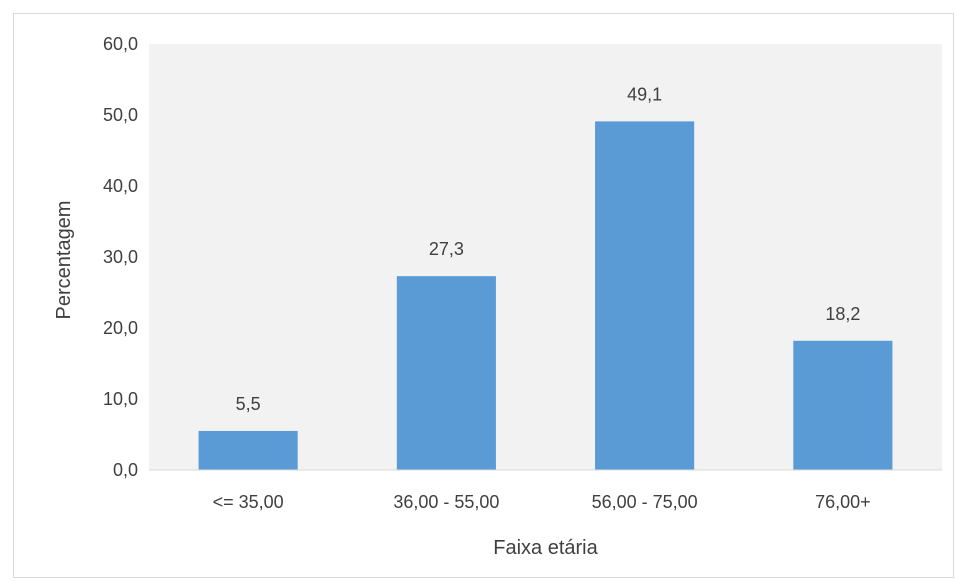 The image size is (957, 581). I want to click on data-label: 49,1, so click(644, 94).